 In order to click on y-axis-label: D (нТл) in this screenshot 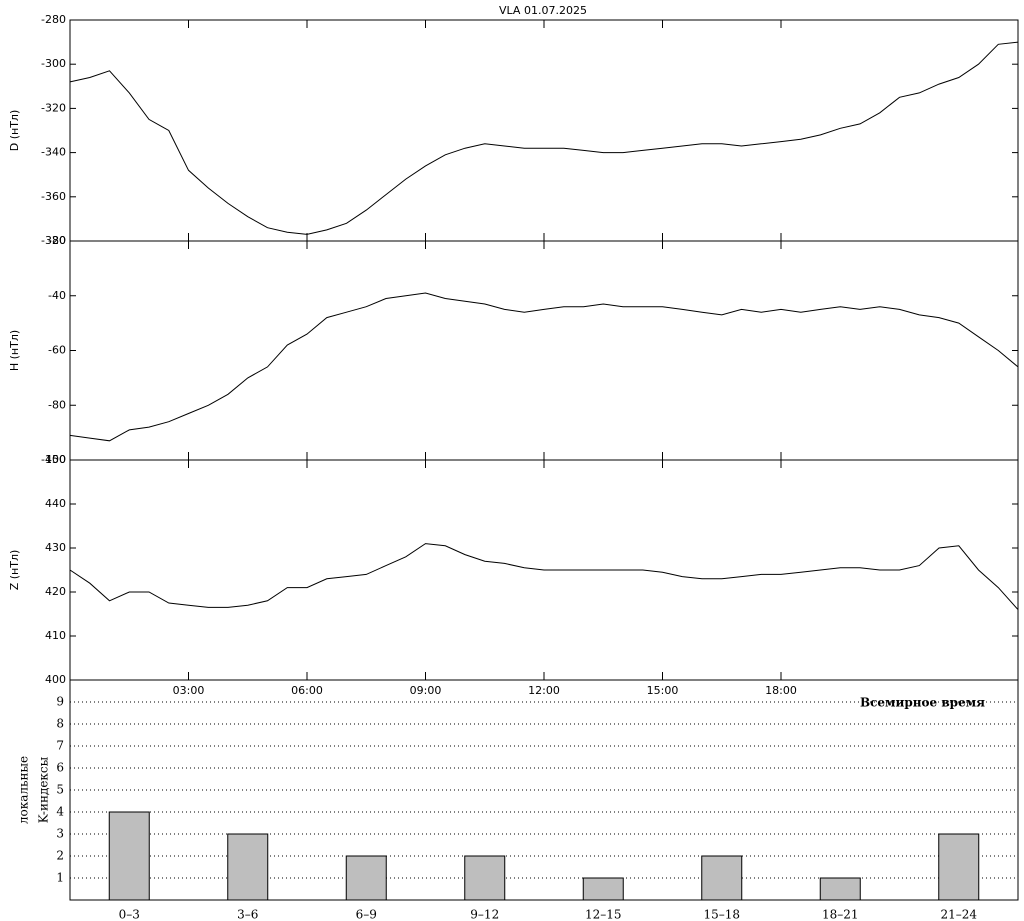, I will do `click(14, 131)`.